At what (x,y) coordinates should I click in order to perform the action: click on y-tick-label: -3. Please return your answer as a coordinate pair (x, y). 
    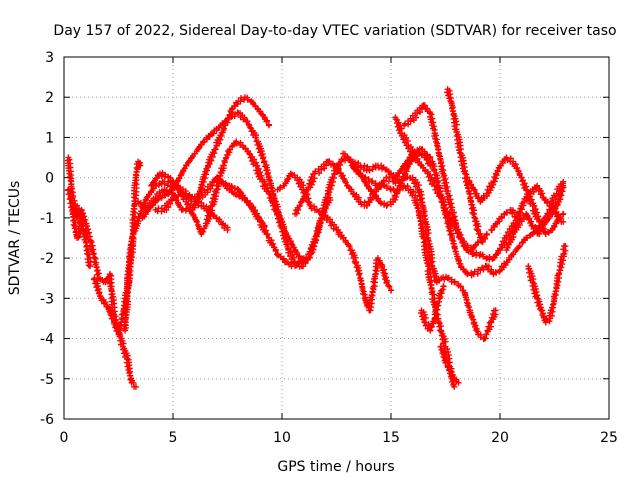
    Looking at the image, I should click on (47, 299).